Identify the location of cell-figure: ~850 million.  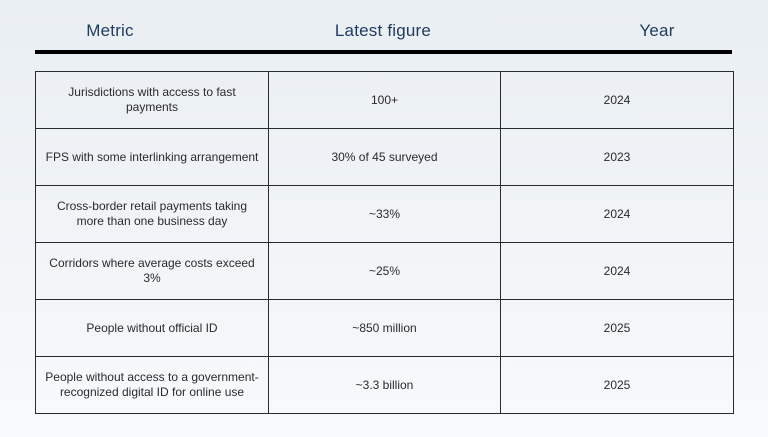
(384, 328).